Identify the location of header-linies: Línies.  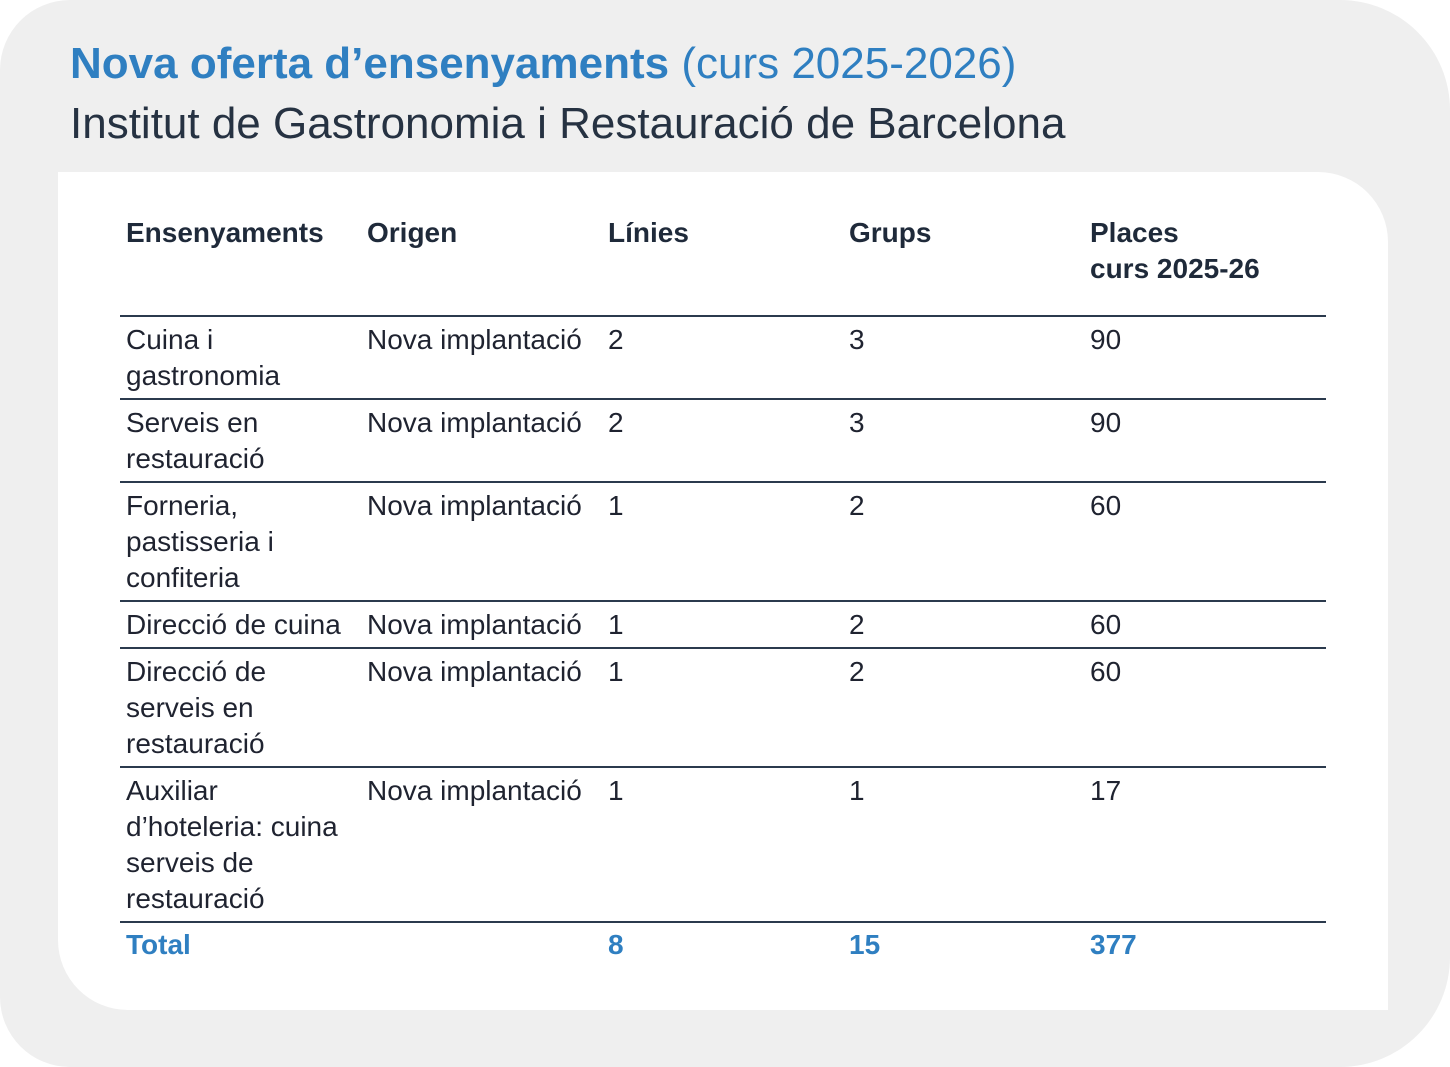
(722, 263).